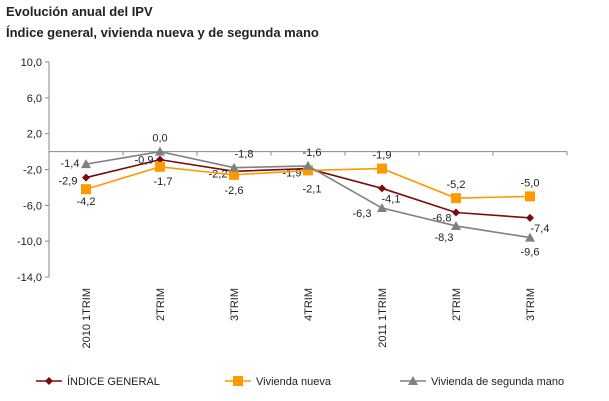 The height and width of the screenshot is (401, 609). I want to click on data-label: -1,6, so click(312, 153).